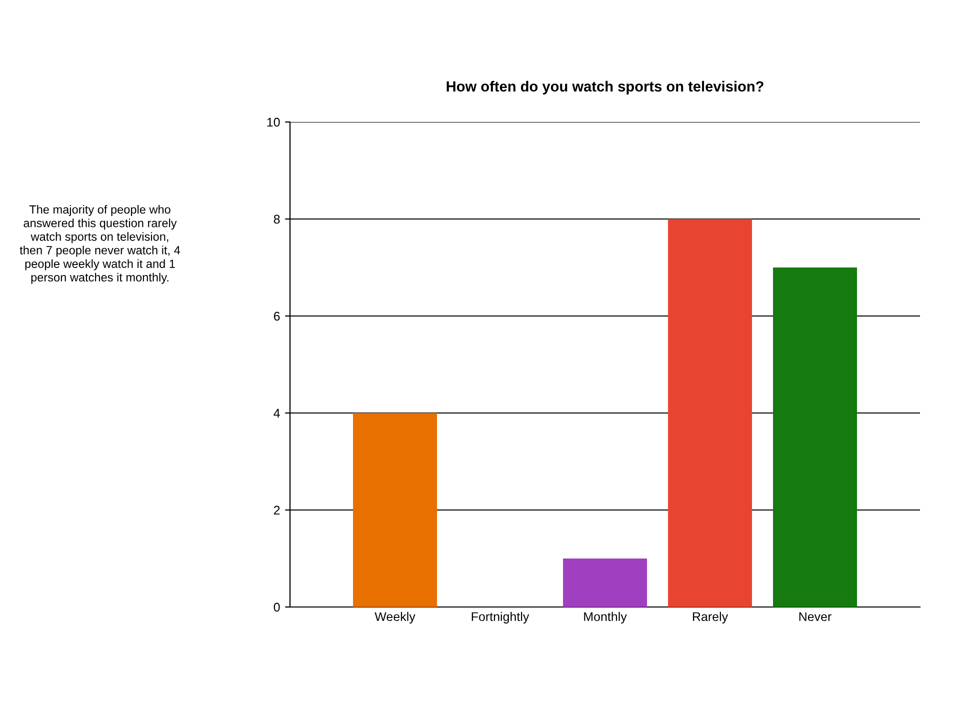 The height and width of the screenshot is (720, 960). What do you see at coordinates (277, 413) in the screenshot?
I see `y-tick-label: 4` at bounding box center [277, 413].